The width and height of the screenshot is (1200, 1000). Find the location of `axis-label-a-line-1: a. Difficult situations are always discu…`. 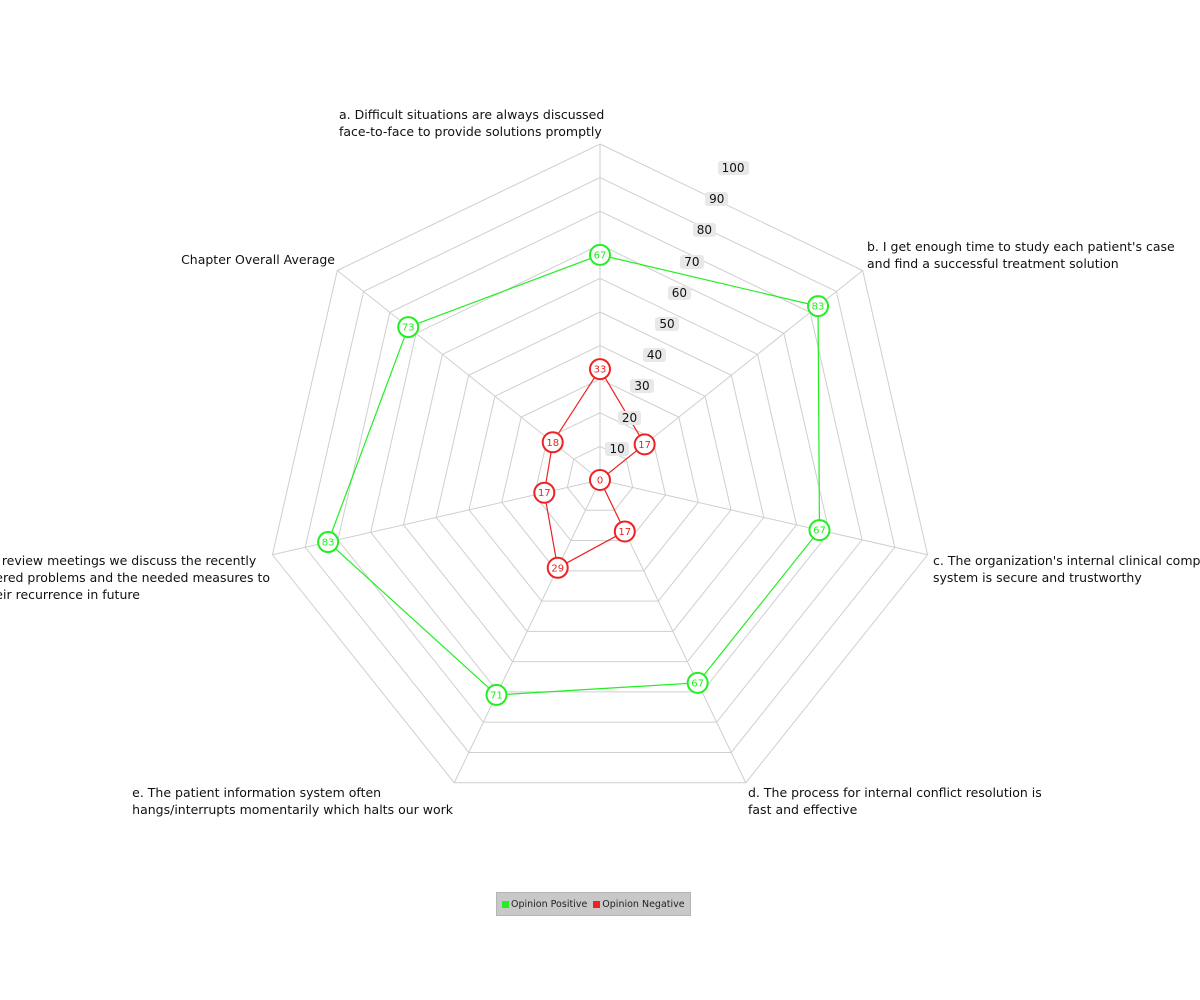

axis-label-a-line-1: a. Difficult situations are always discu… is located at coordinates (472, 114).